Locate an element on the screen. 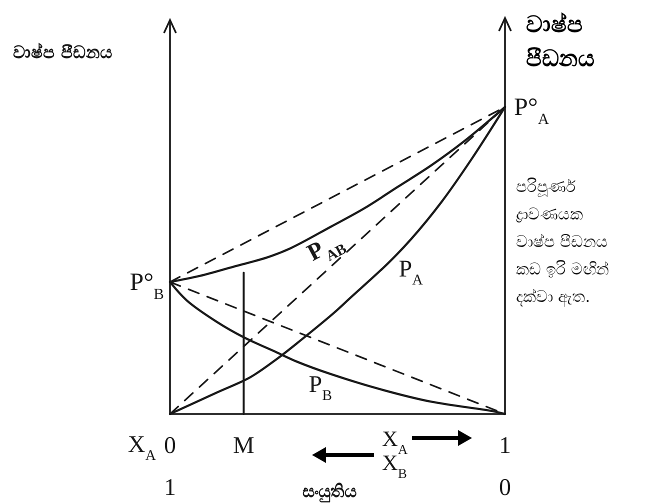 The image size is (667, 504). x-tick-label: 1 is located at coordinates (505, 446).